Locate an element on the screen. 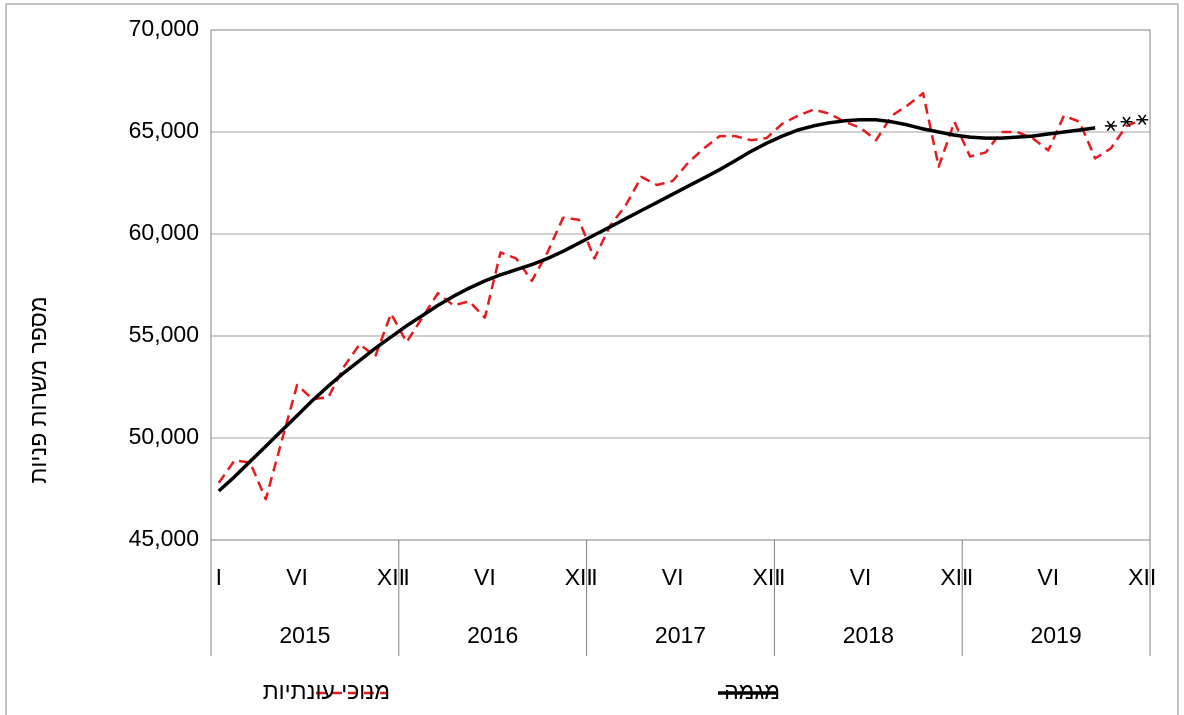 The height and width of the screenshot is (715, 1184). year-label: 2015 is located at coordinates (304, 635).